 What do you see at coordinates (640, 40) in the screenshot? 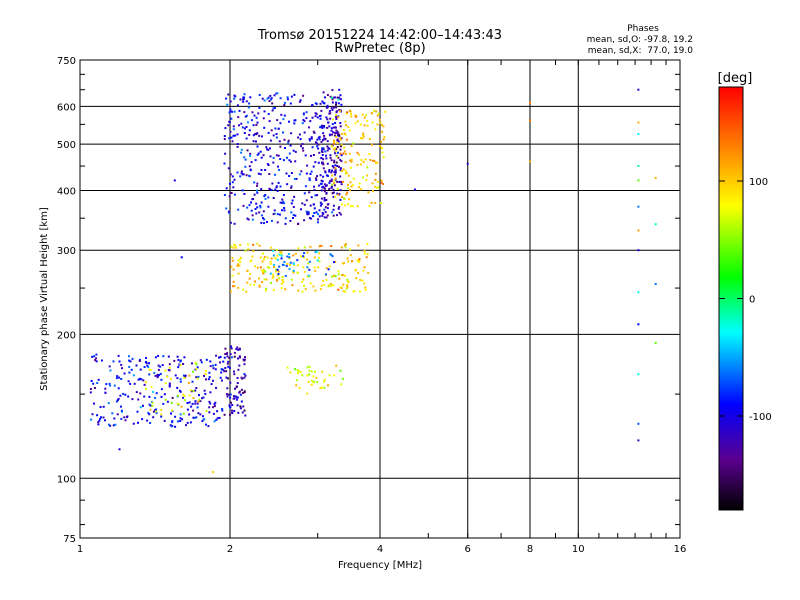
I see `phases-o-stats: mean, sd,O: -97.8, 19.2` at bounding box center [640, 40].